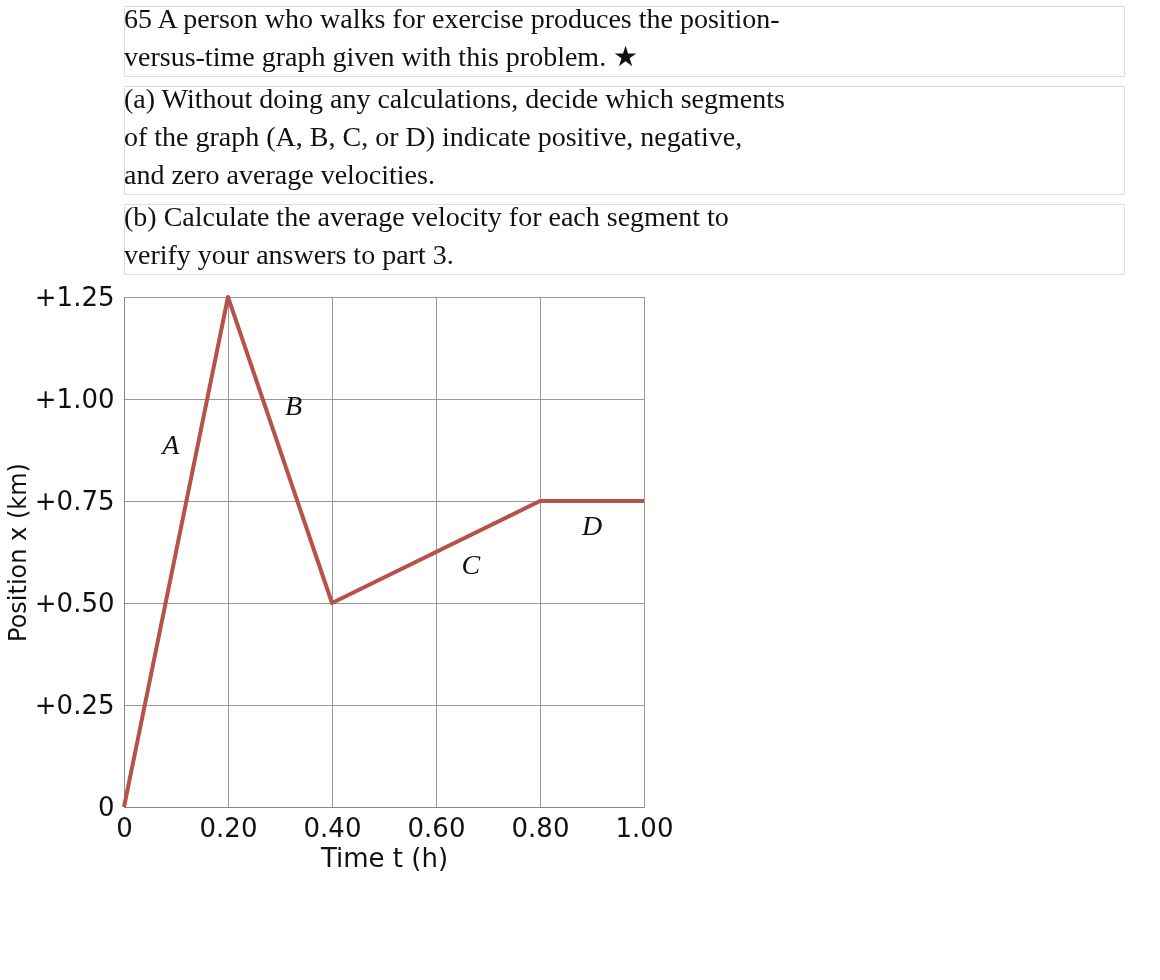 Image resolution: width=1160 pixels, height=980 pixels. What do you see at coordinates (644, 827) in the screenshot?
I see `x-tick-label: 1.00` at bounding box center [644, 827].